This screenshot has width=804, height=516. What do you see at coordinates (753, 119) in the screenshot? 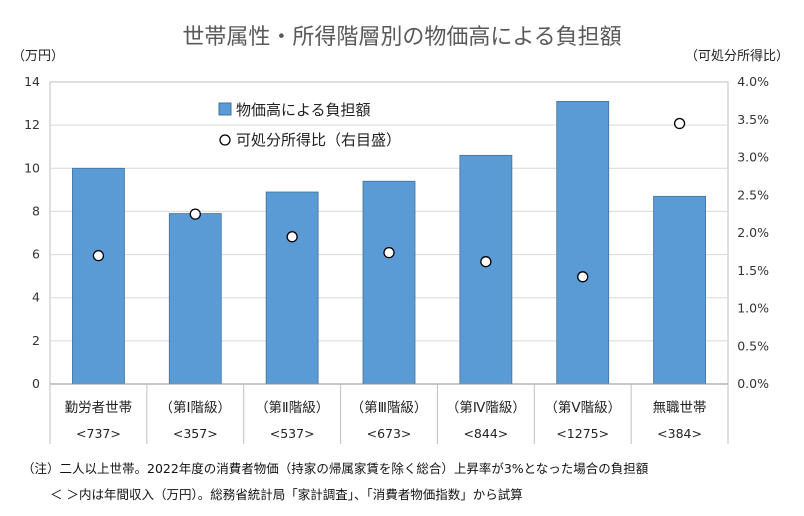
I see `right-tick-label: 3.5%` at bounding box center [753, 119].